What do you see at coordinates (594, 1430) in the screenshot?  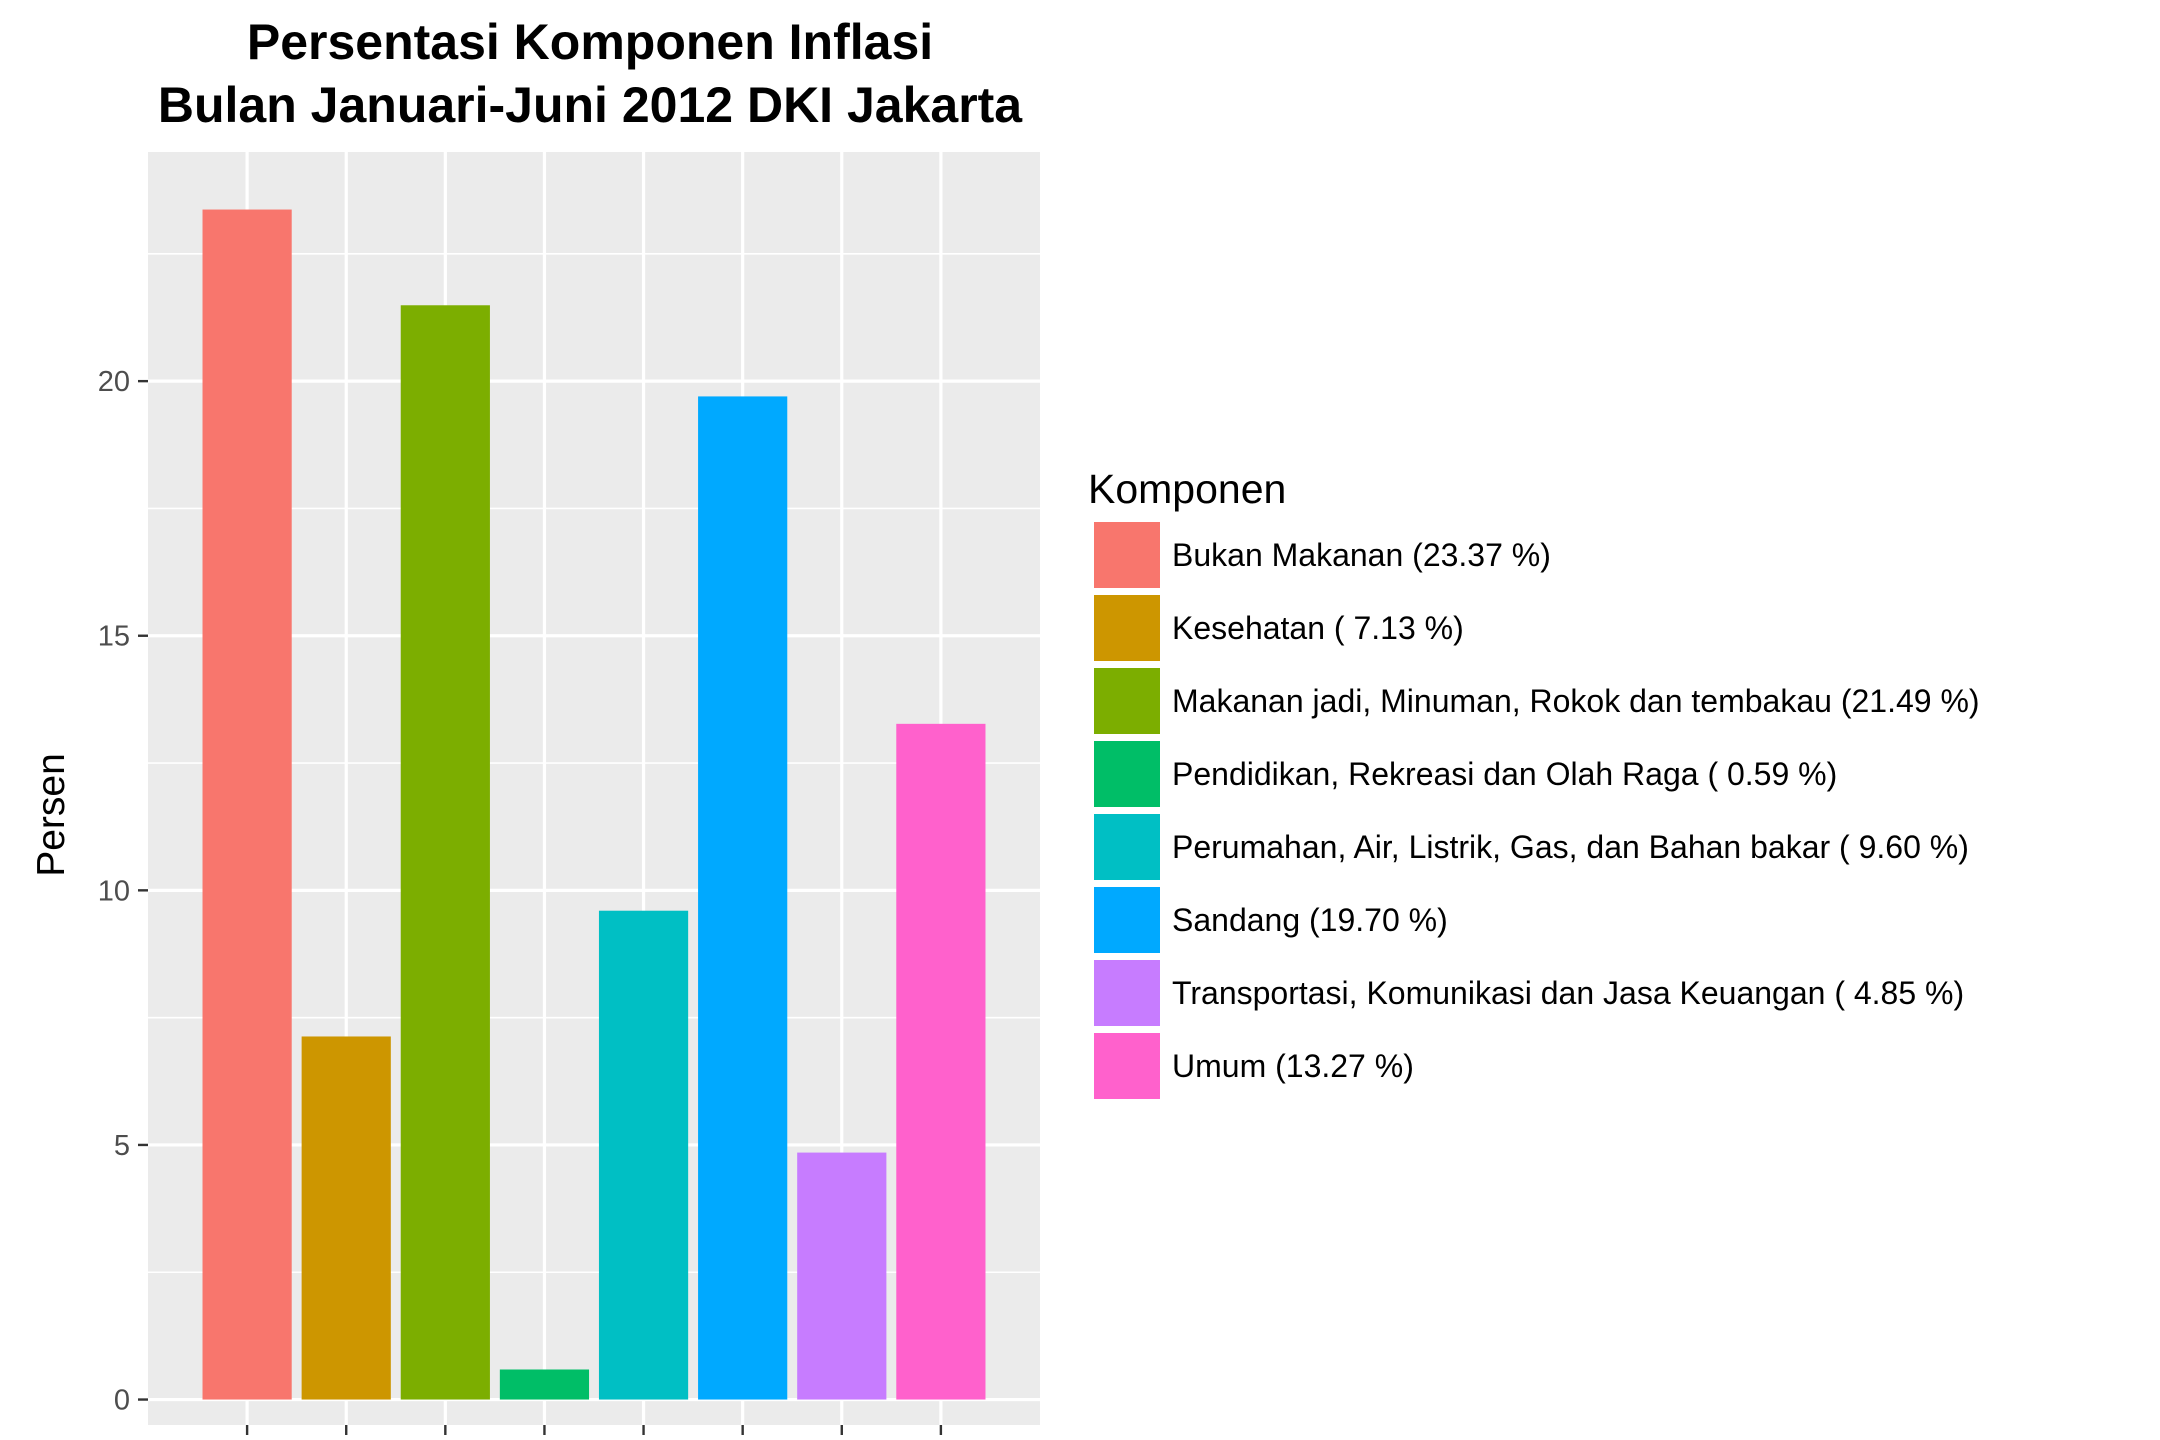 I see `x-axis` at bounding box center [594, 1430].